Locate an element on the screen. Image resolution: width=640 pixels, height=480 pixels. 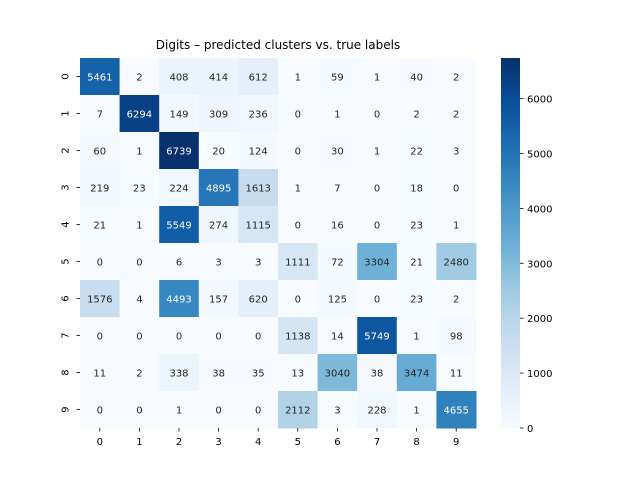
cell-value-label: 3304 is located at coordinates (376, 263).